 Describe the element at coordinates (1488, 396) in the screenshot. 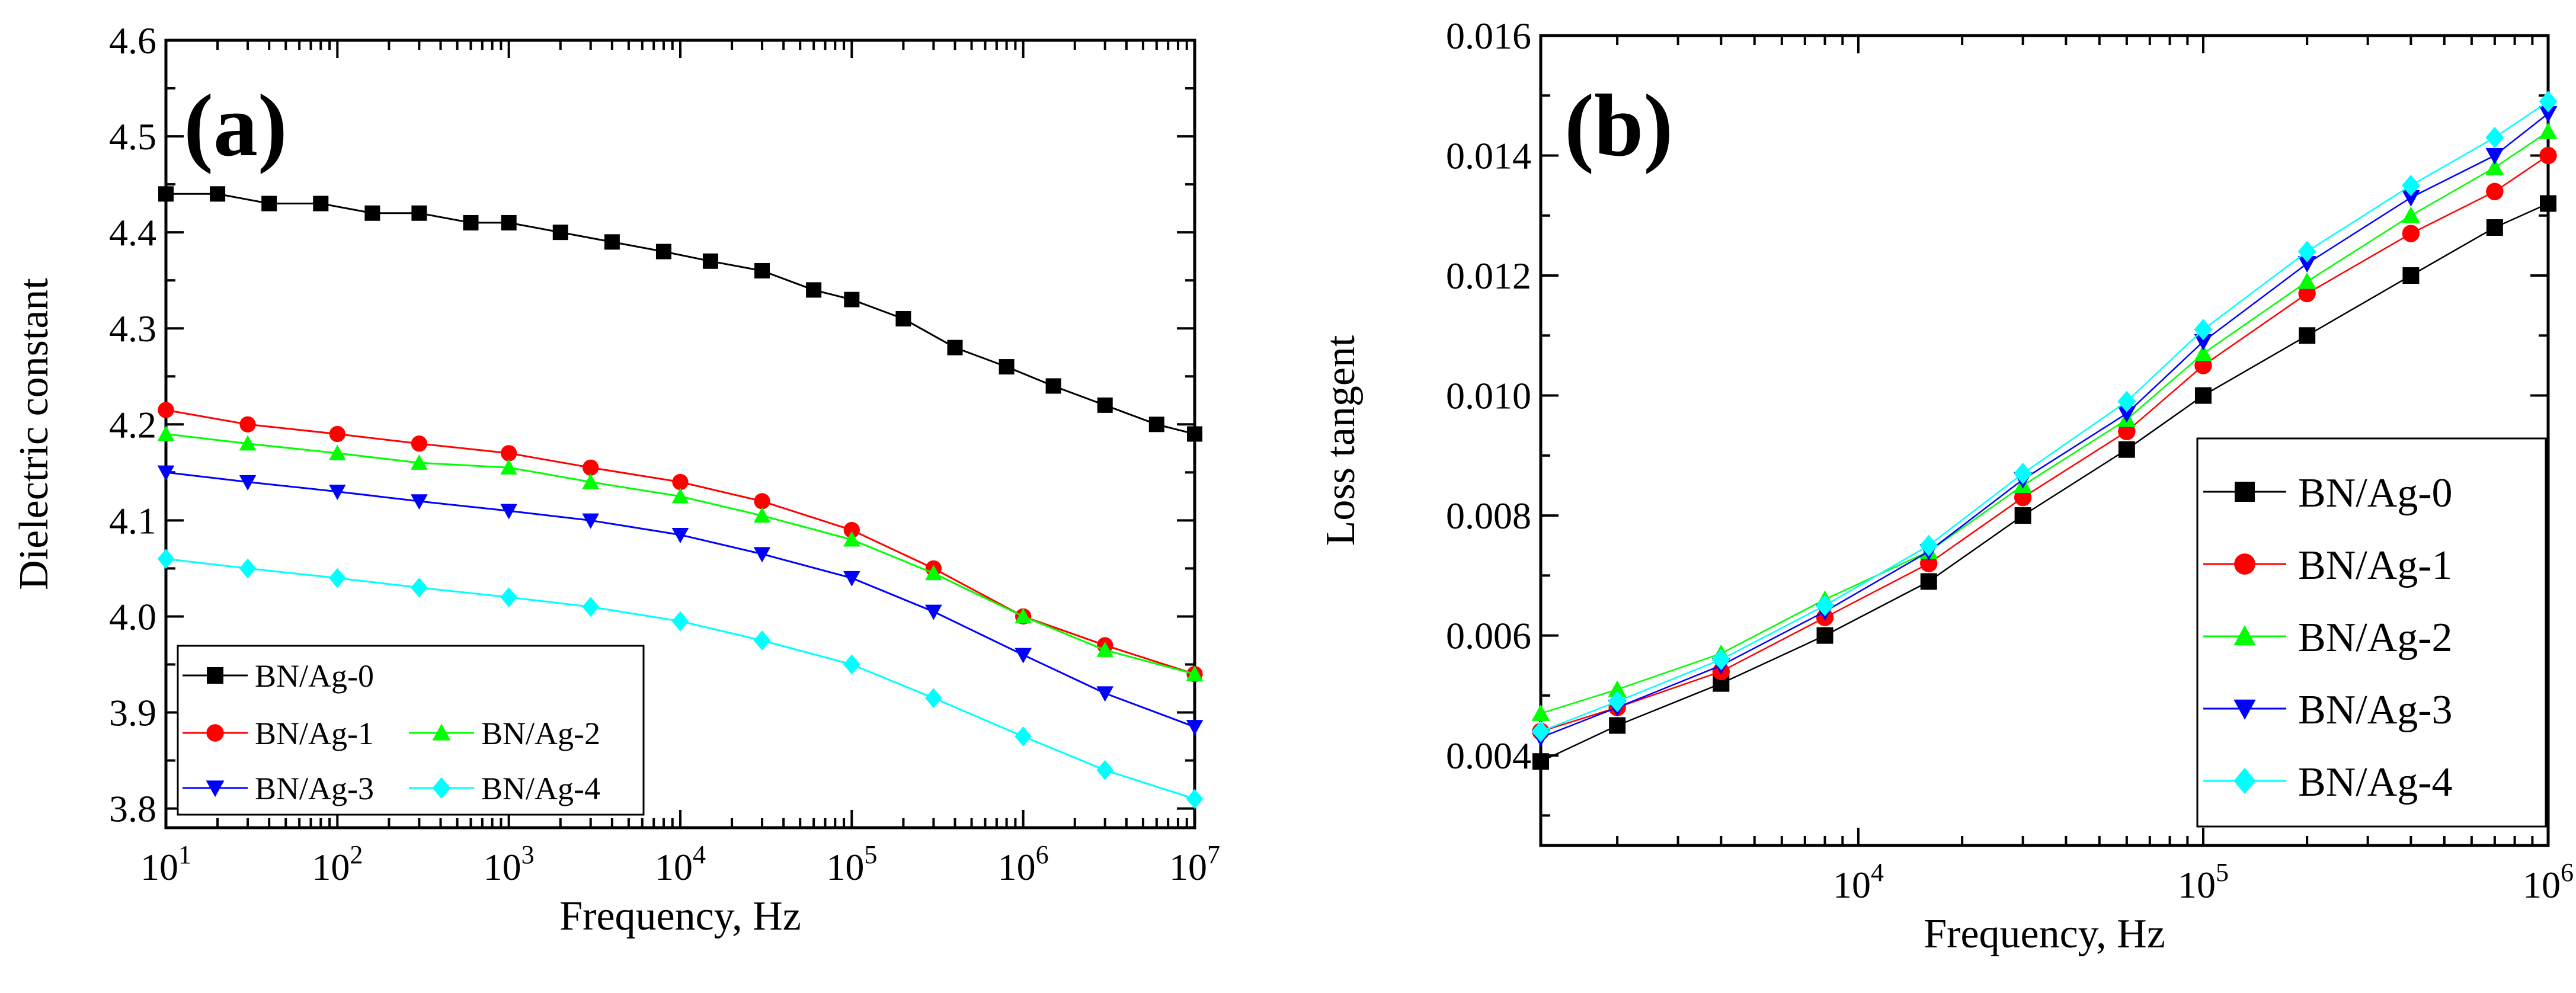

I see `y-tick-label: 0.010` at that location.